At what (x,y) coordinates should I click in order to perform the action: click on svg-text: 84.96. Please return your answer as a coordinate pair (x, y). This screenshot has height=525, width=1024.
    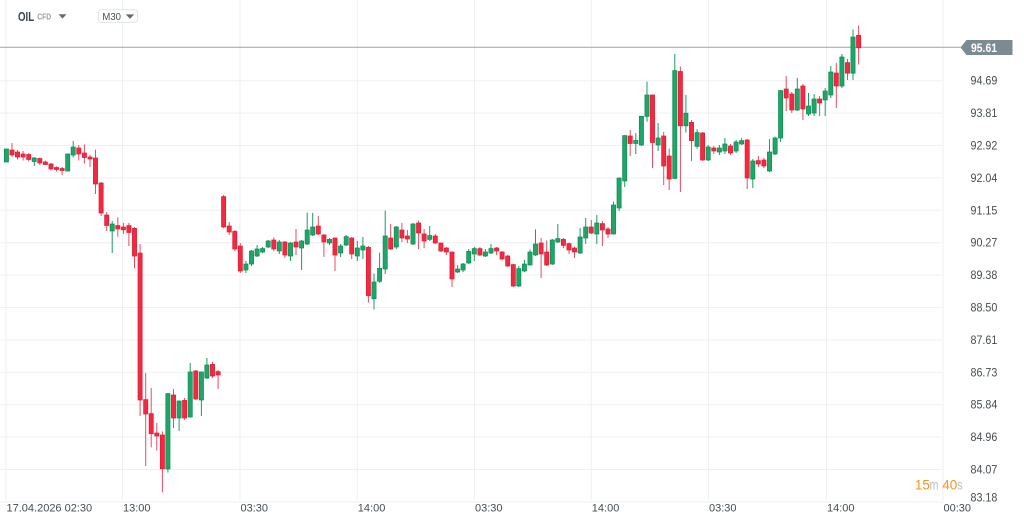
    Looking at the image, I should click on (984, 438).